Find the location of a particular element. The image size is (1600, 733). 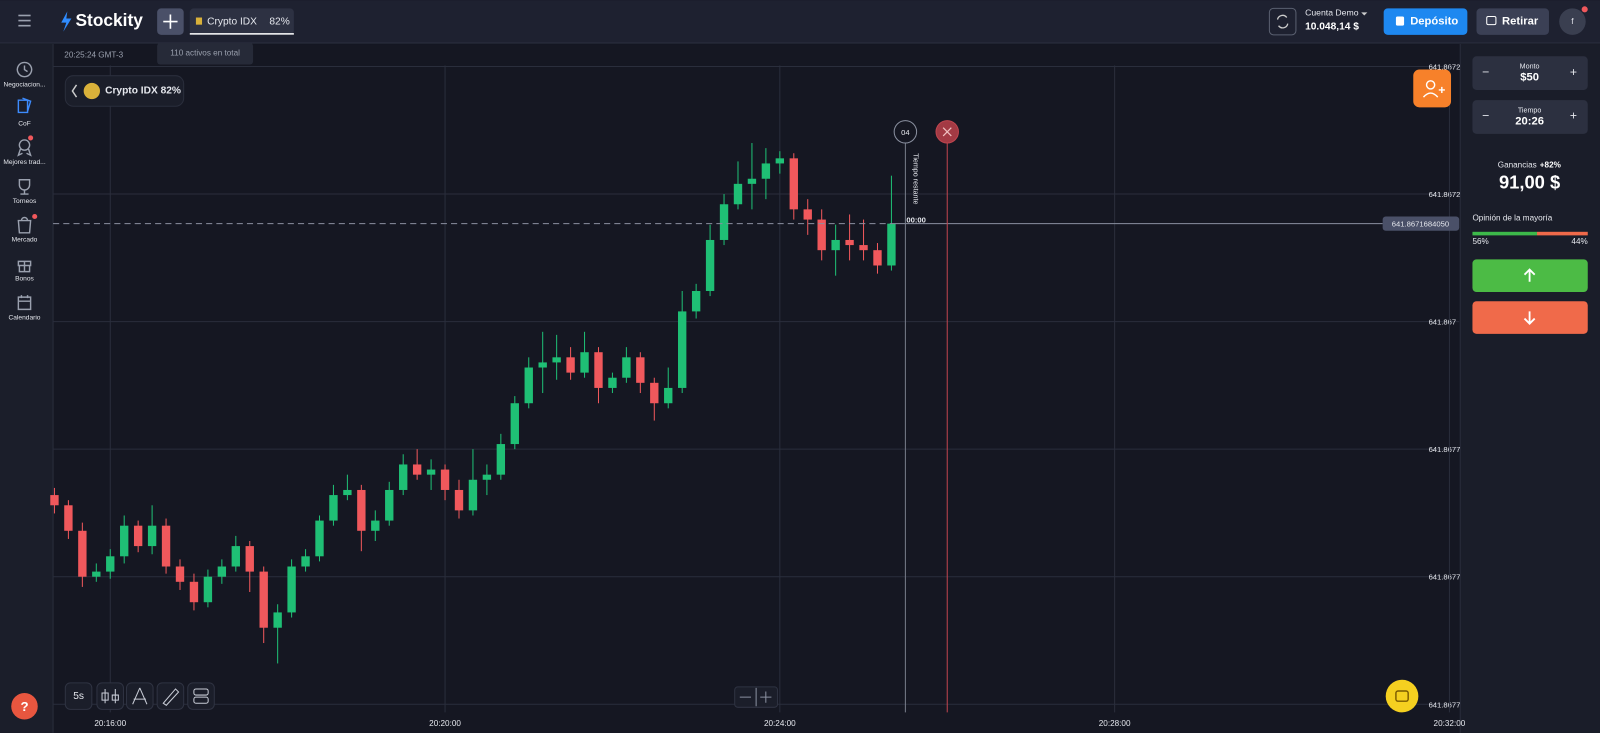

asset-tab is located at coordinates (241, 21).